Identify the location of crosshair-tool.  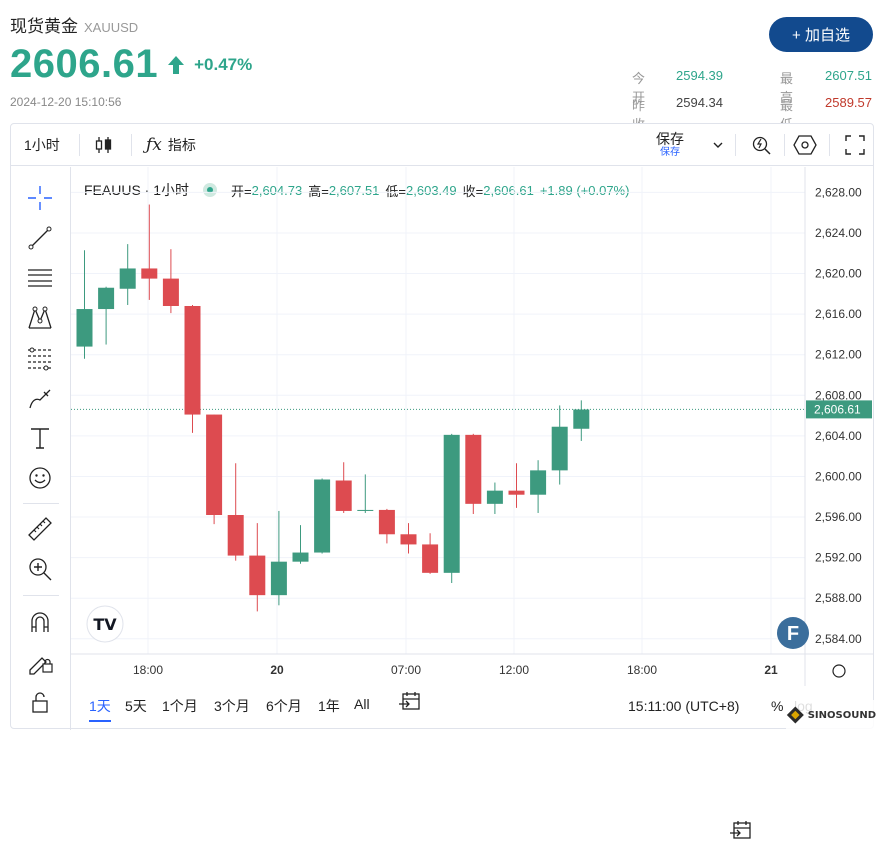
(40, 198).